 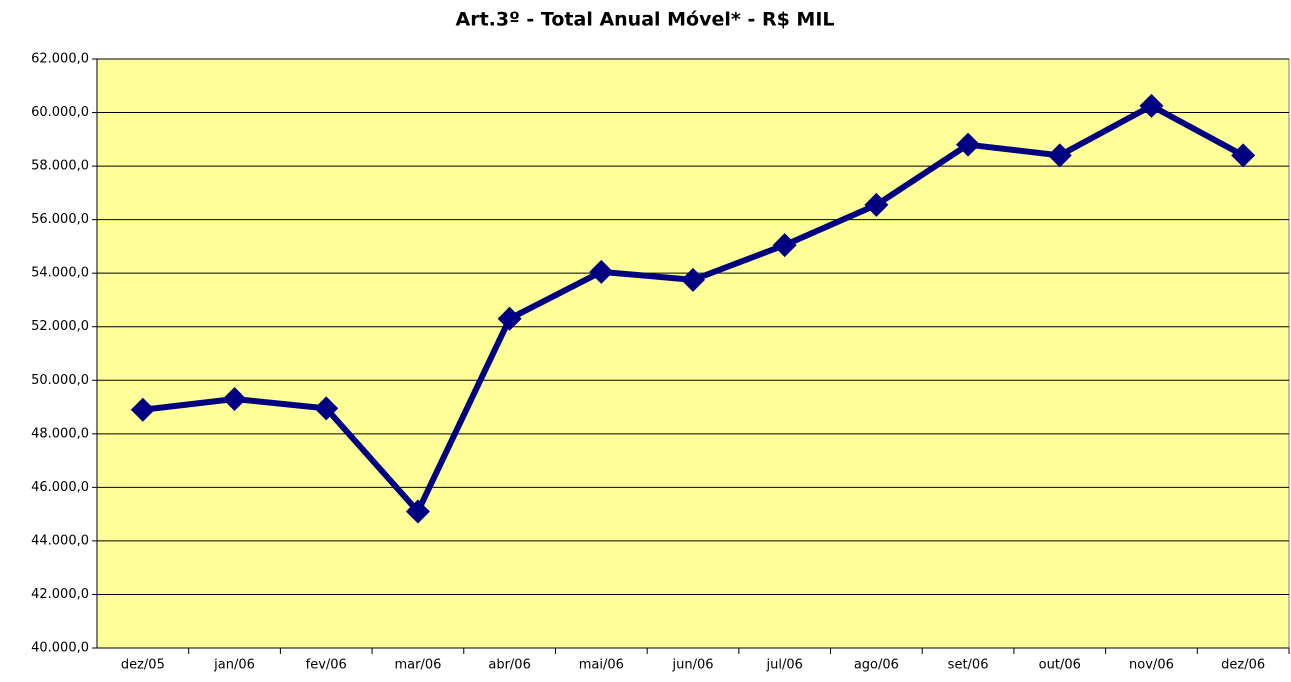 I want to click on y-tick-label: 56.000,0, so click(x=60, y=219).